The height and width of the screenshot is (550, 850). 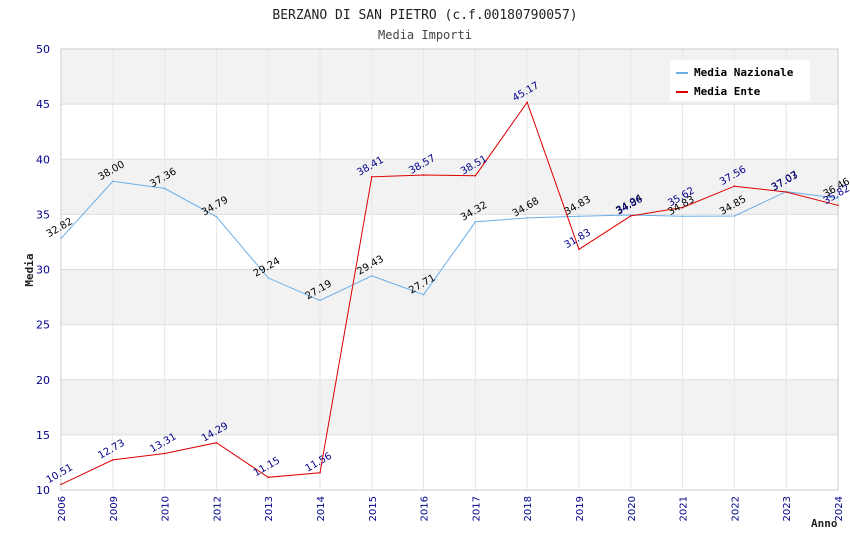 I want to click on x-tick-label: 2021, so click(x=684, y=508).